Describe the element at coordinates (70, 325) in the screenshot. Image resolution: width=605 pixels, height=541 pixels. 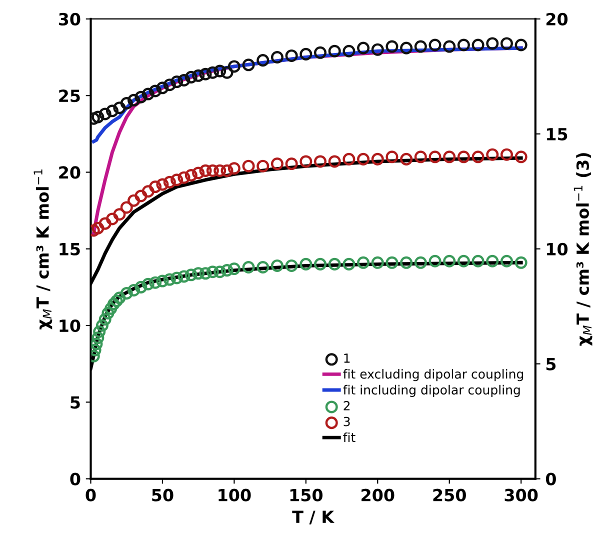
I see `y-tick-label: 10` at that location.